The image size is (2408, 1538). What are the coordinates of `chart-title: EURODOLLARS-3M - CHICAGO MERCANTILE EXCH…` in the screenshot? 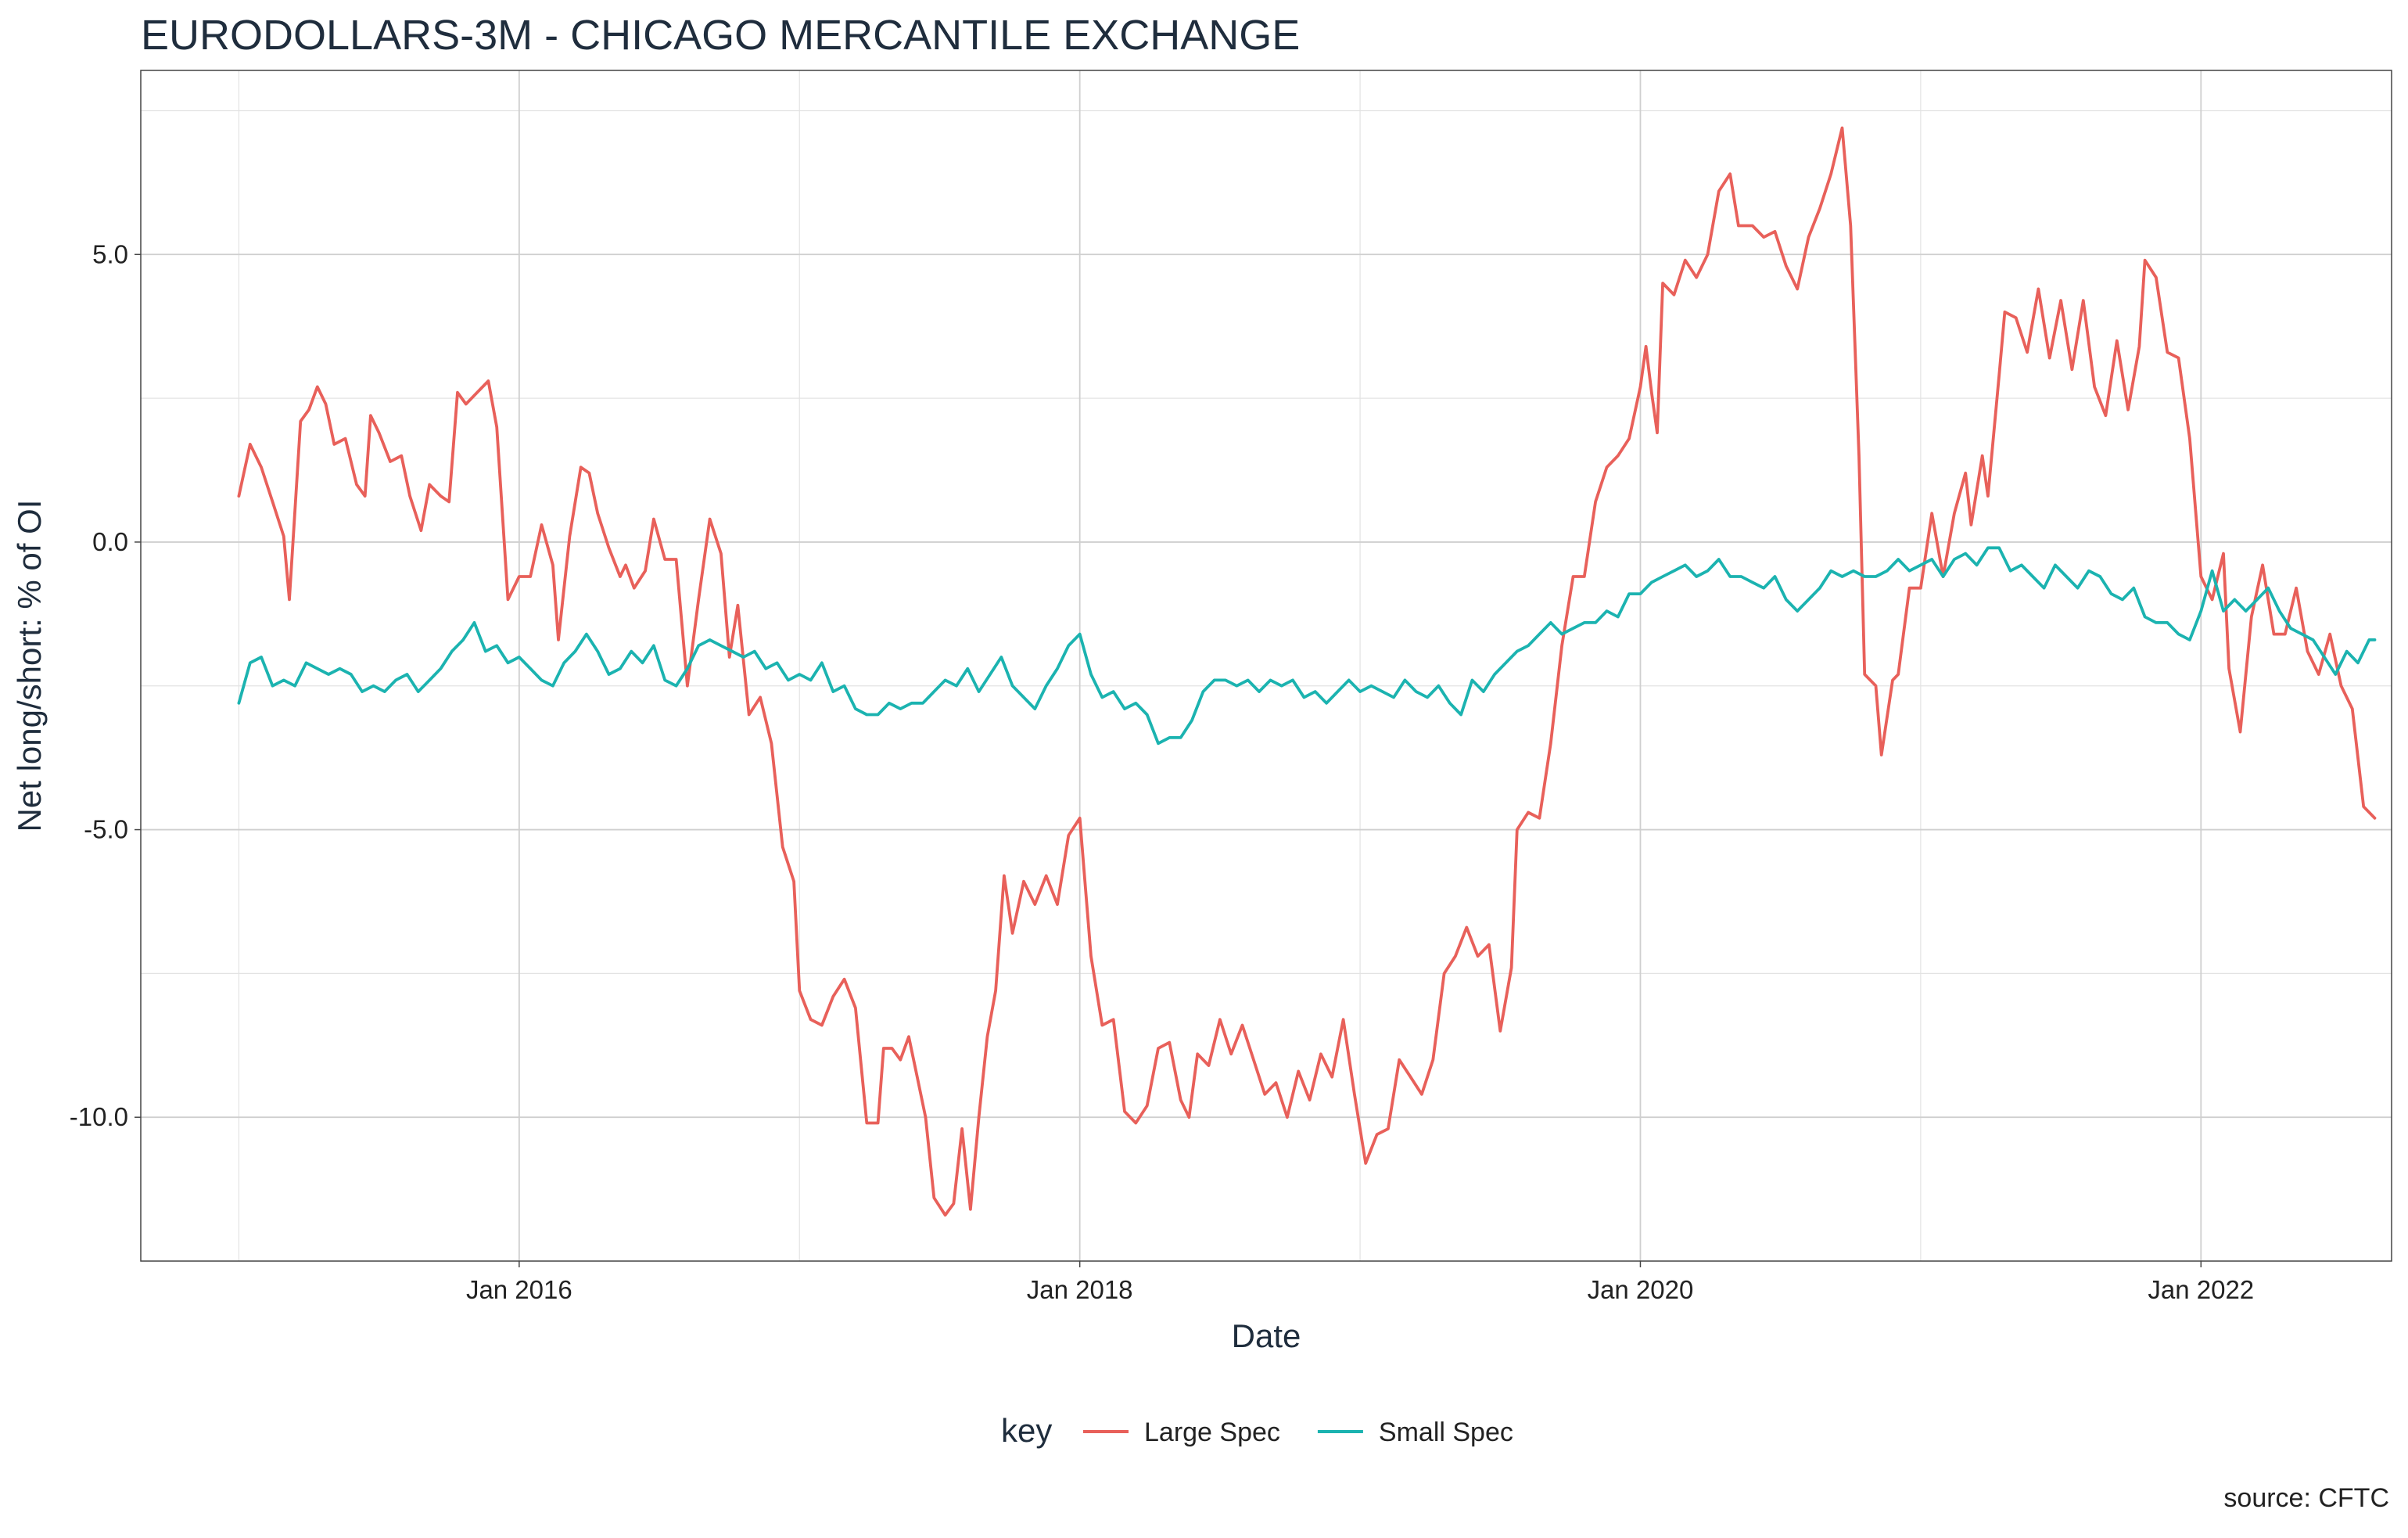 It's located at (721, 35).